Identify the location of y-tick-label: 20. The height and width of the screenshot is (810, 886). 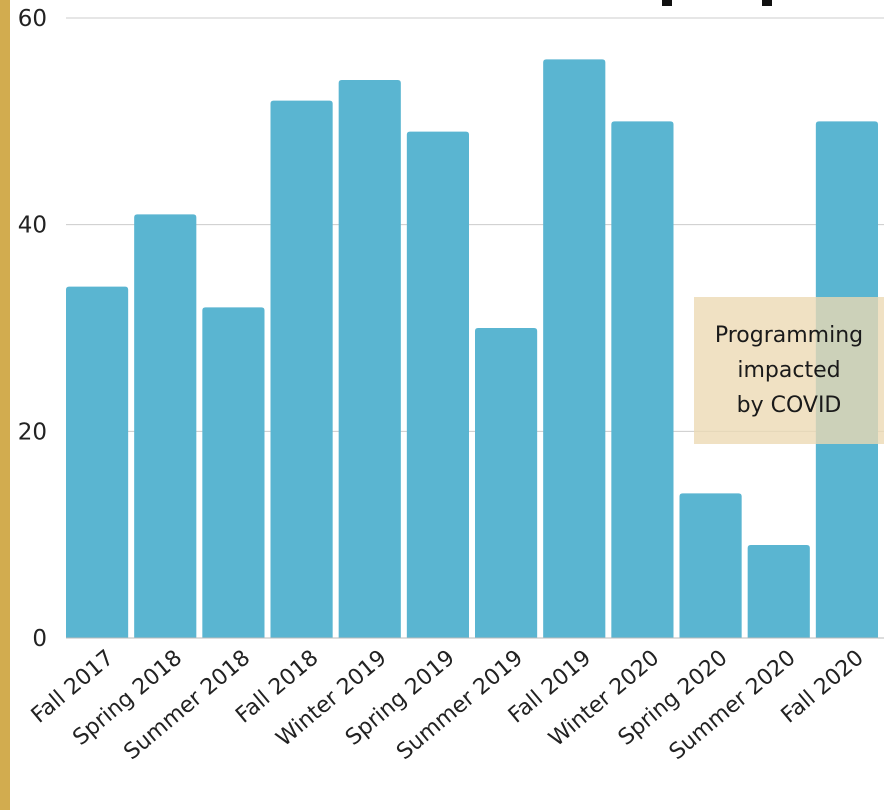
(32, 432).